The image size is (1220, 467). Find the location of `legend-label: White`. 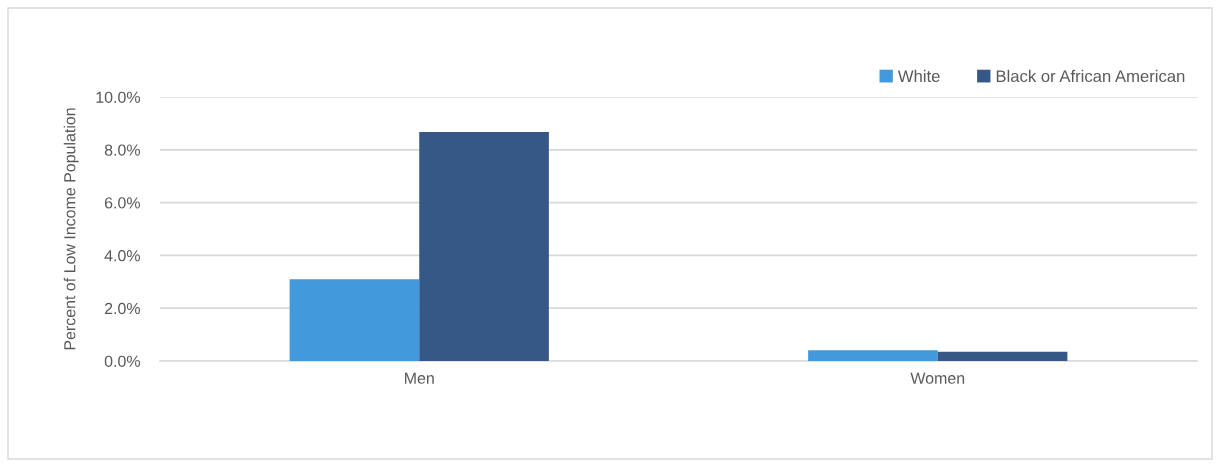

legend-label: White is located at coordinates (918, 76).